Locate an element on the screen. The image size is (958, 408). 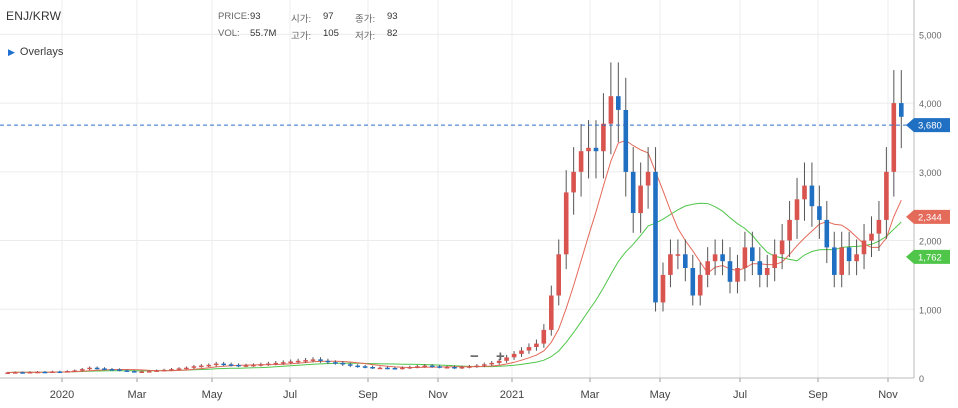
price-tag-label: 2,344 is located at coordinates (930, 217).